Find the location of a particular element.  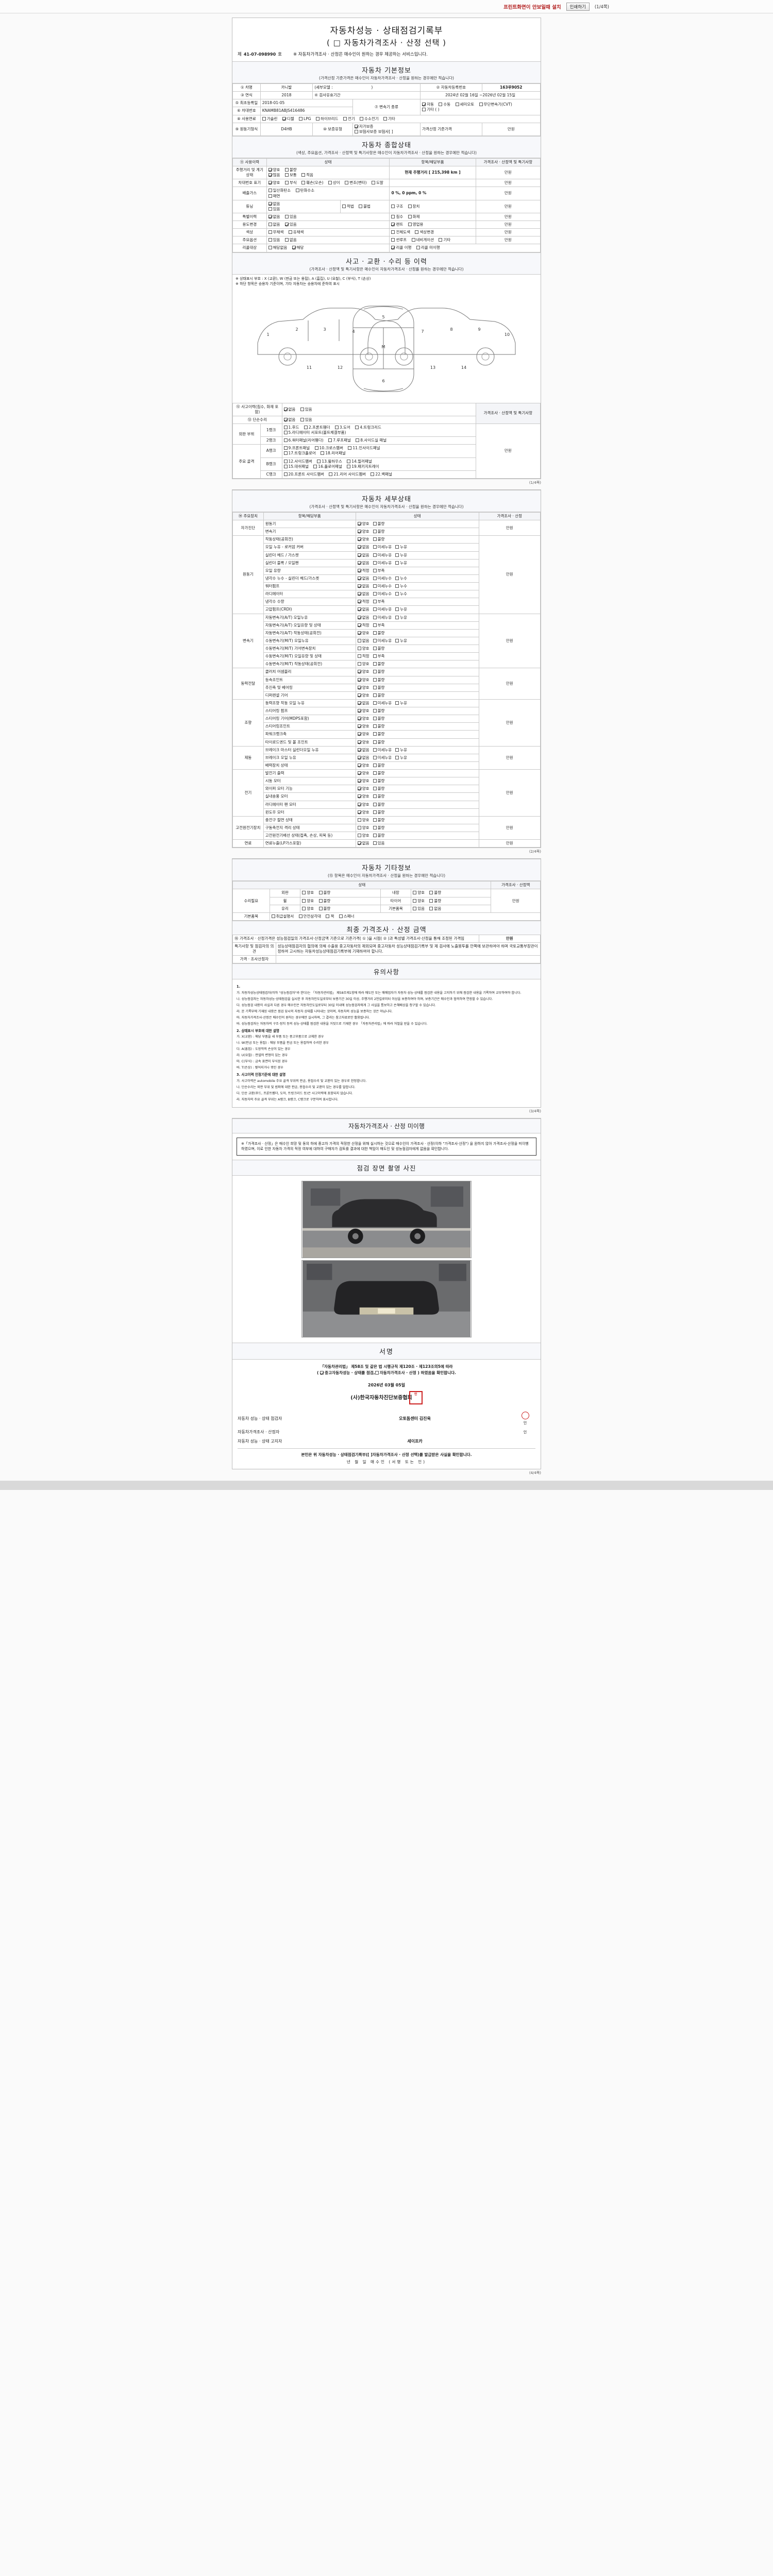

rank-item: 5.라디에이터 서포트(볼트체결부품) is located at coordinates (314, 433).